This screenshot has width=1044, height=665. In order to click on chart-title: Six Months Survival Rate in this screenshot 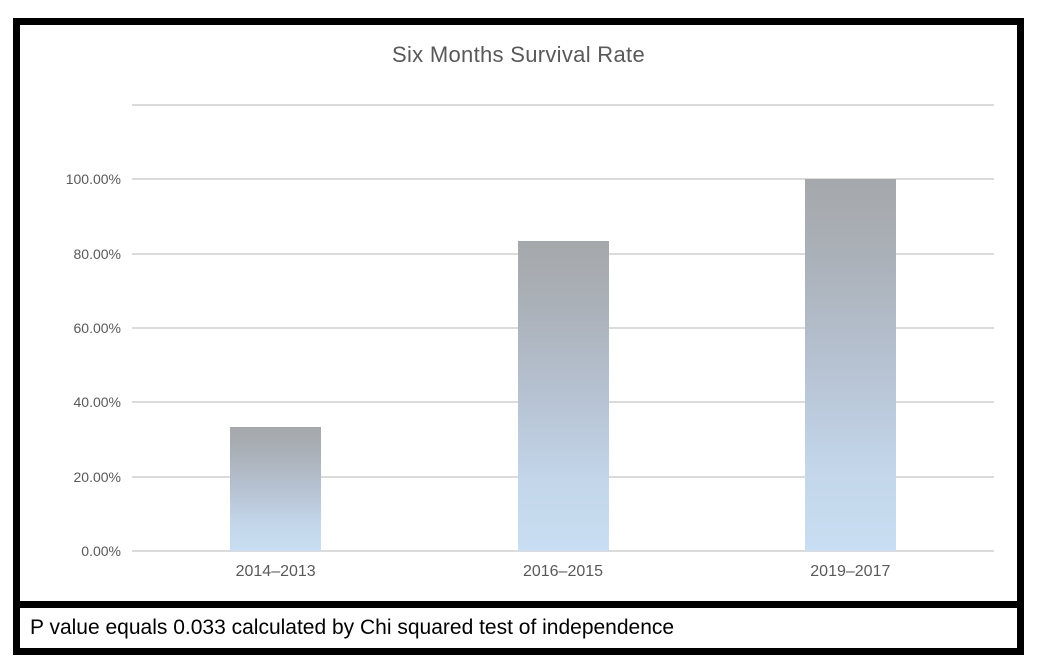, I will do `click(518, 54)`.